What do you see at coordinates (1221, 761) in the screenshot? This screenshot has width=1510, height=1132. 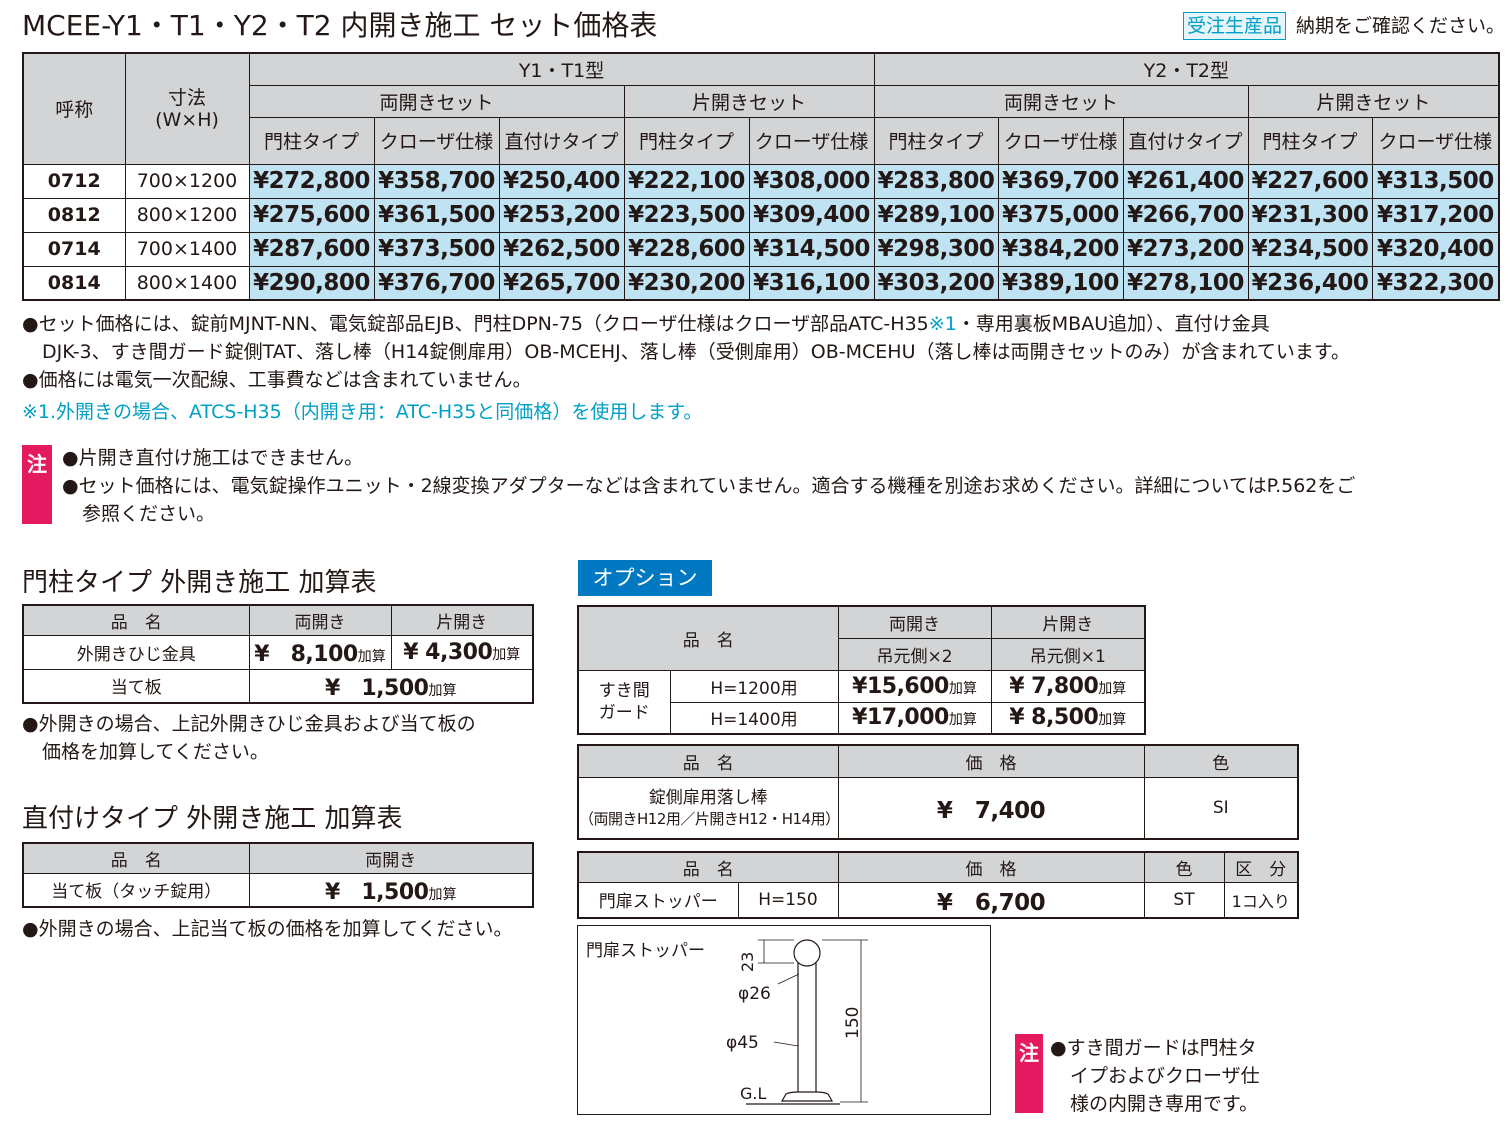 I see `header-color: 色` at bounding box center [1221, 761].